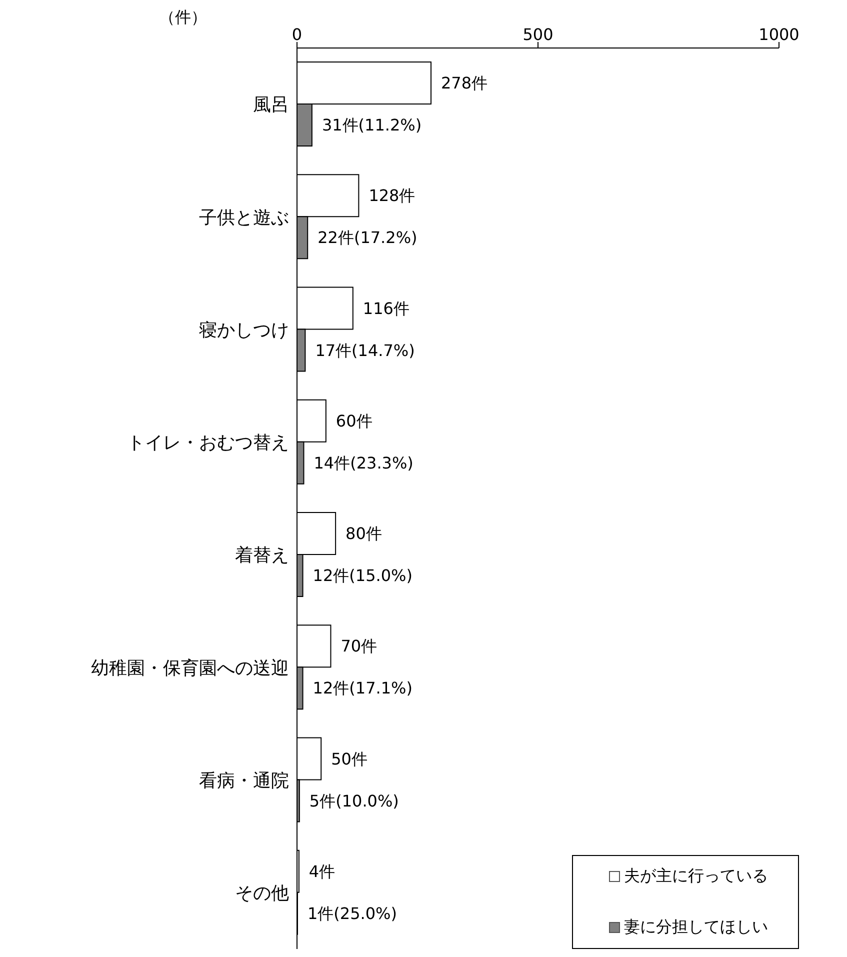 Image resolution: width=847 pixels, height=957 pixels. I want to click on data-label: 12件(17.1%), so click(362, 688).